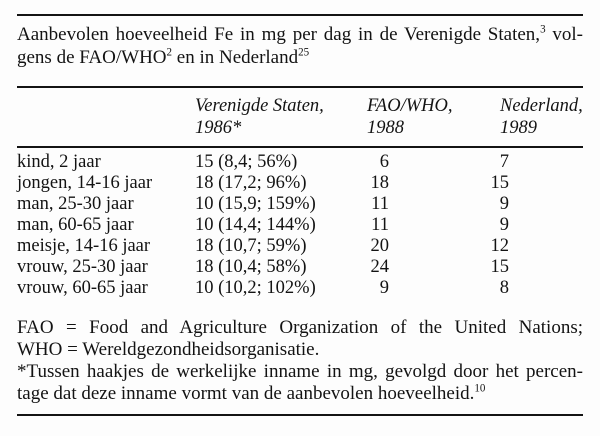  What do you see at coordinates (395, 117) in the screenshot?
I see `header-cell-fao-who: FAO/WHO, 1988` at bounding box center [395, 117].